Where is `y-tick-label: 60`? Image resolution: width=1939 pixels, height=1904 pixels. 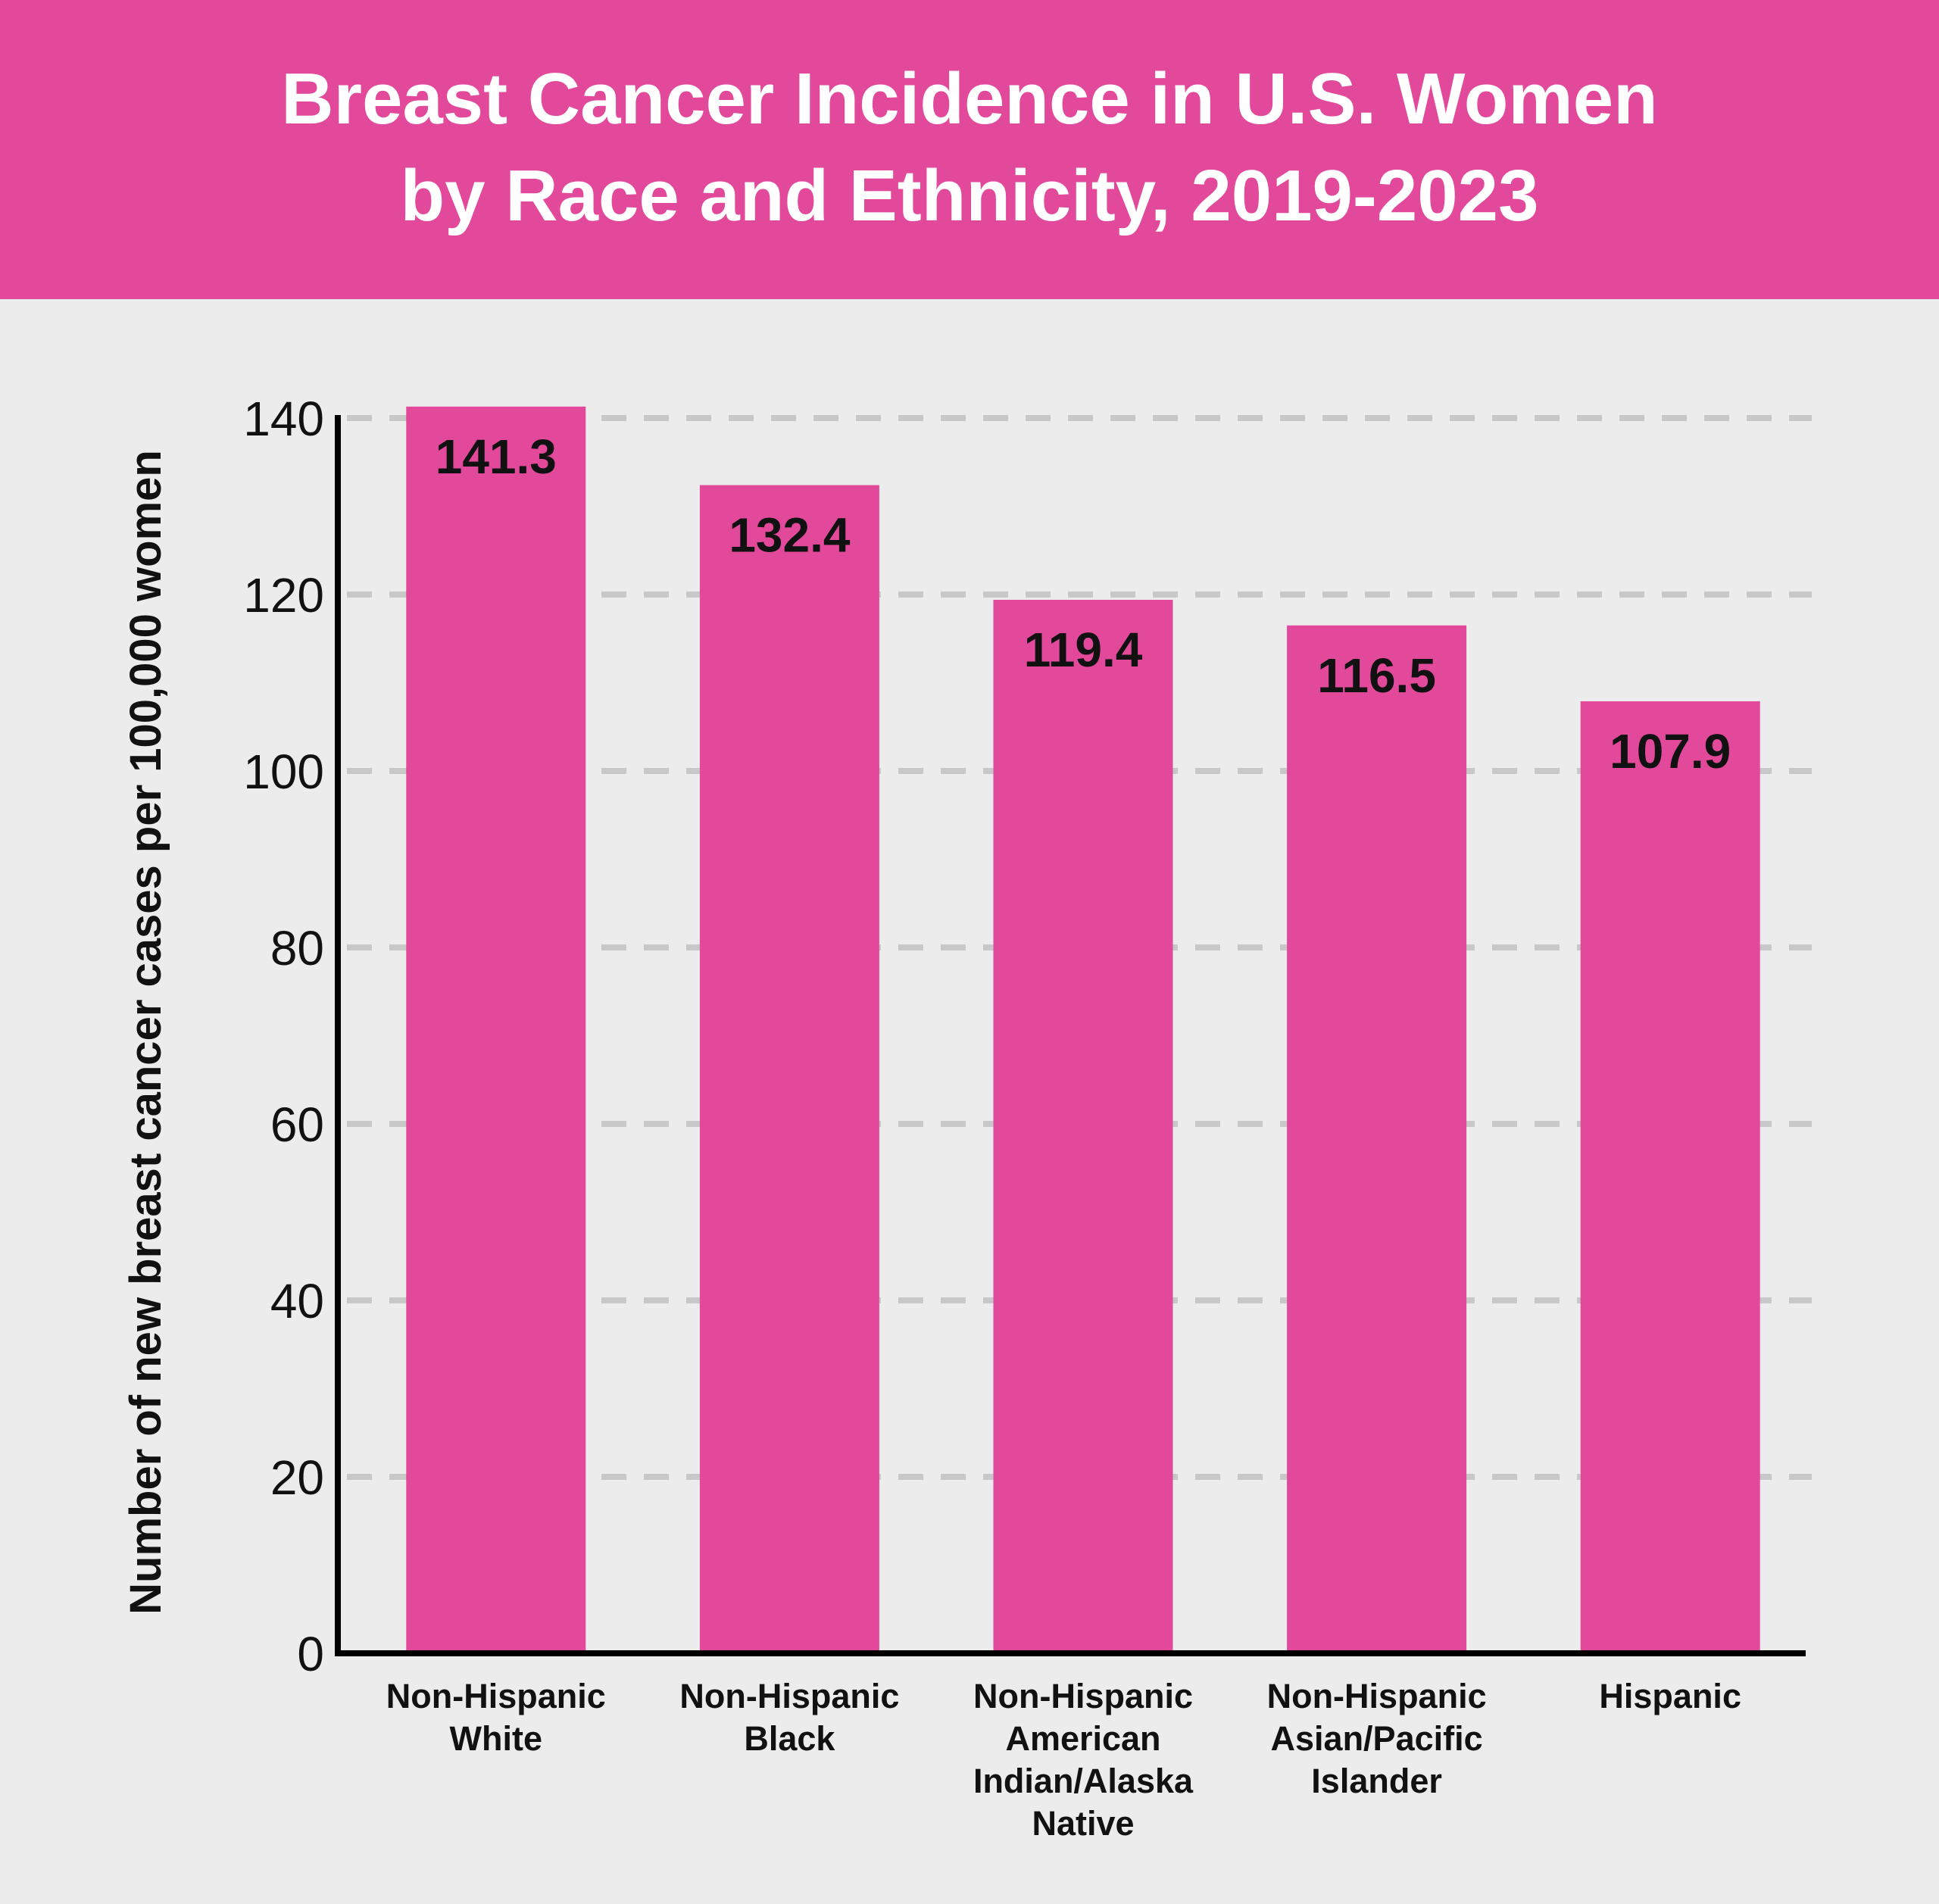
y-tick-label: 60 is located at coordinates (297, 1124).